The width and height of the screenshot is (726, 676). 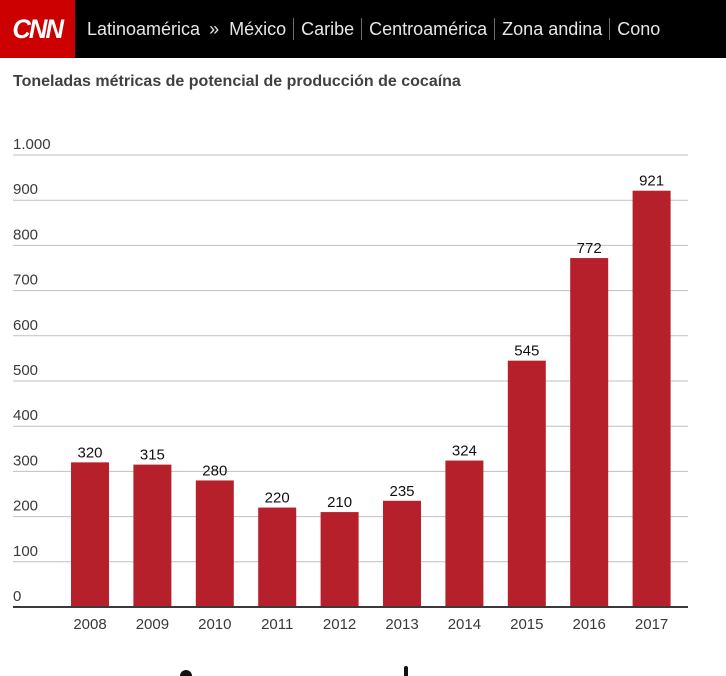 I want to click on y-tick-label: 1.000, so click(x=32, y=144).